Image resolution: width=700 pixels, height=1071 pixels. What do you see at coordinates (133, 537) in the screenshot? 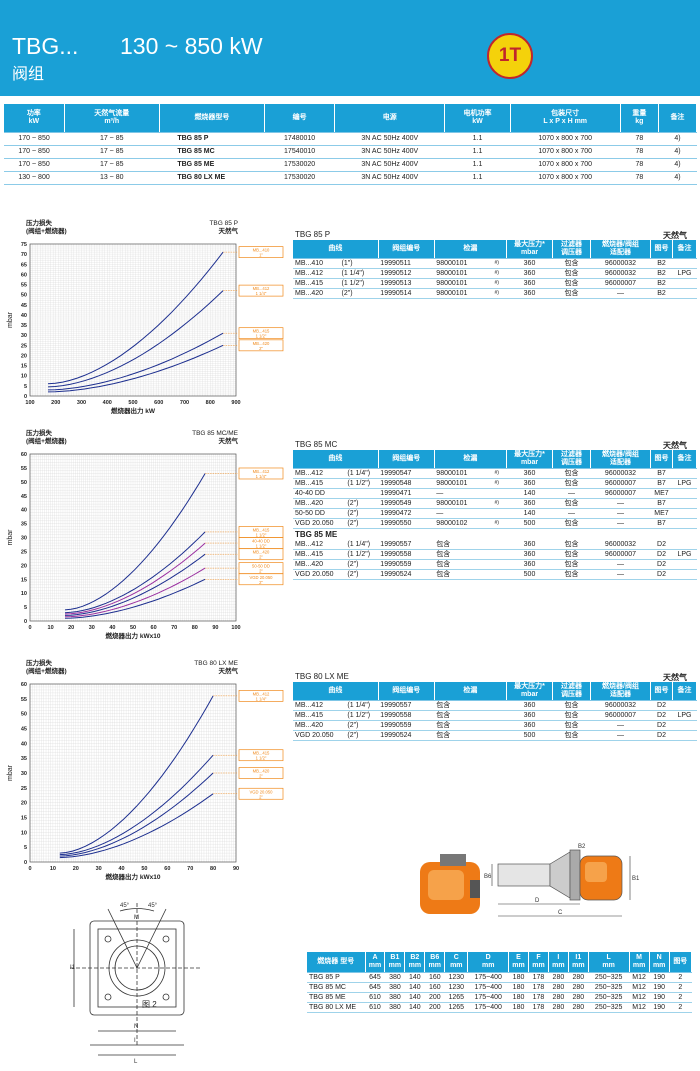
I see `chart-grid` at bounding box center [133, 537].